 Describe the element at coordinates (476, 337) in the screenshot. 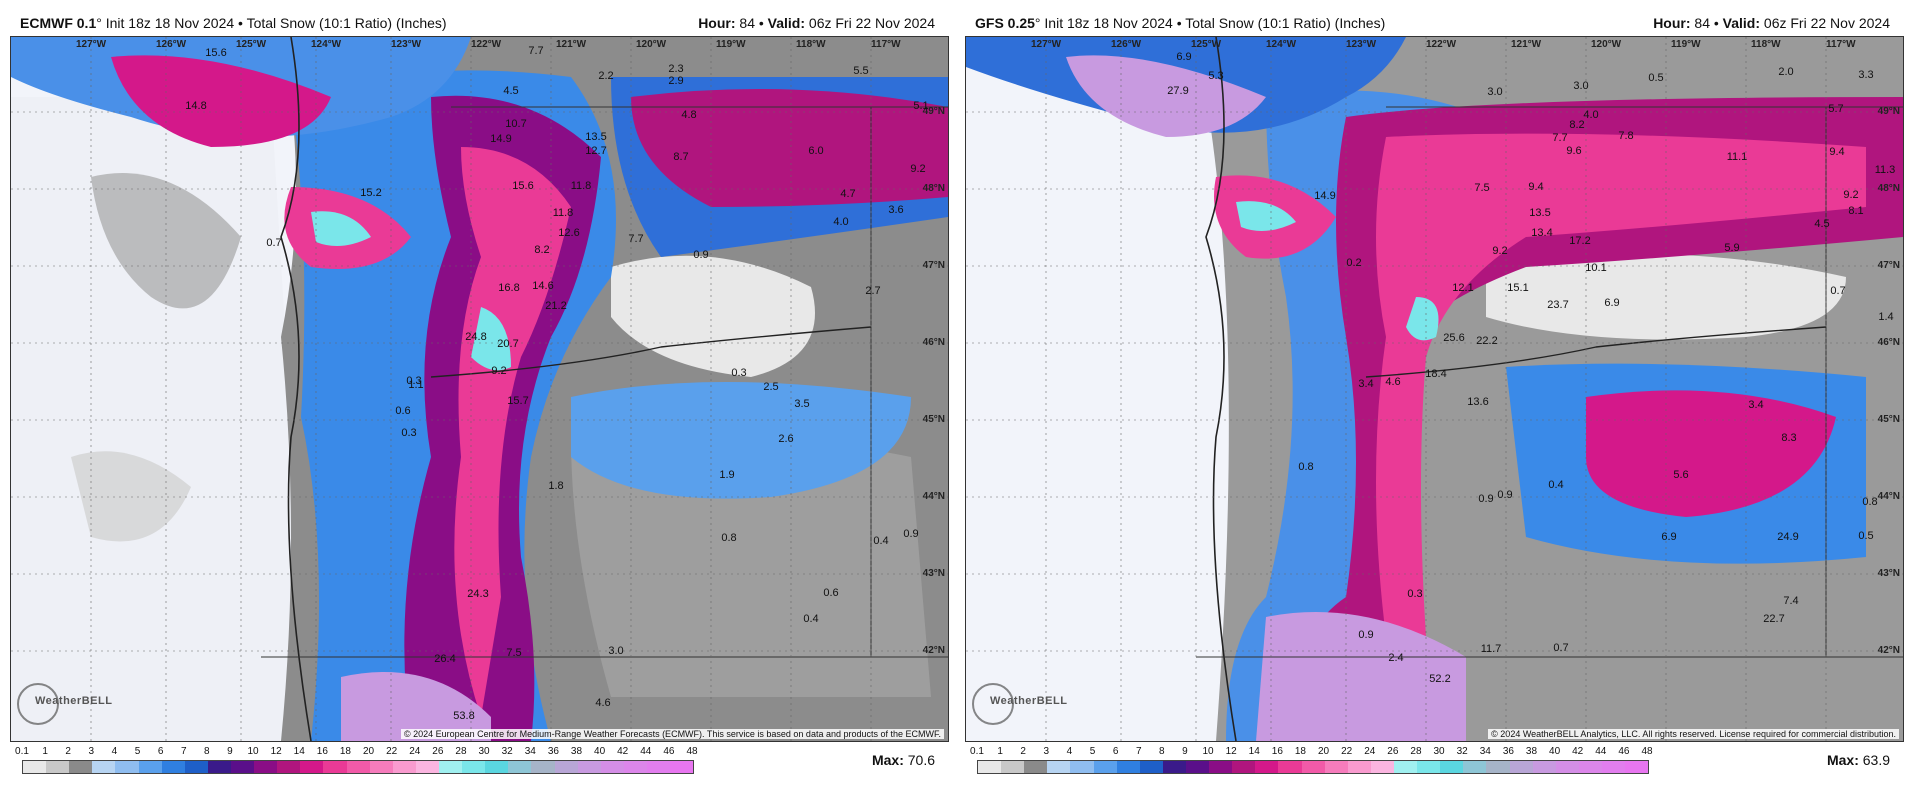

I see `snow-total-label: 24.8` at that location.